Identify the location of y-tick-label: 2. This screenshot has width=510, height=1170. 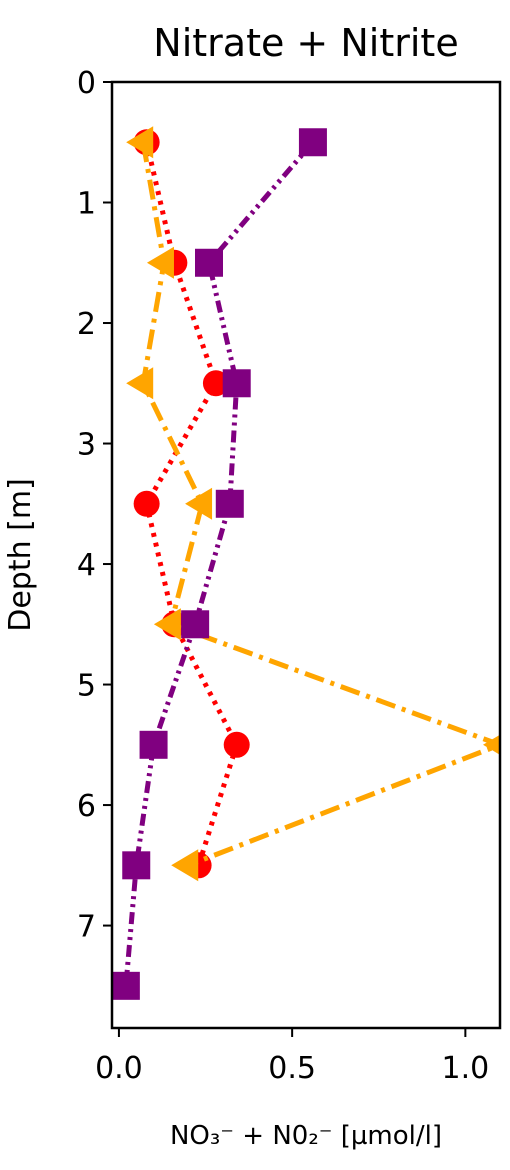
(86, 324).